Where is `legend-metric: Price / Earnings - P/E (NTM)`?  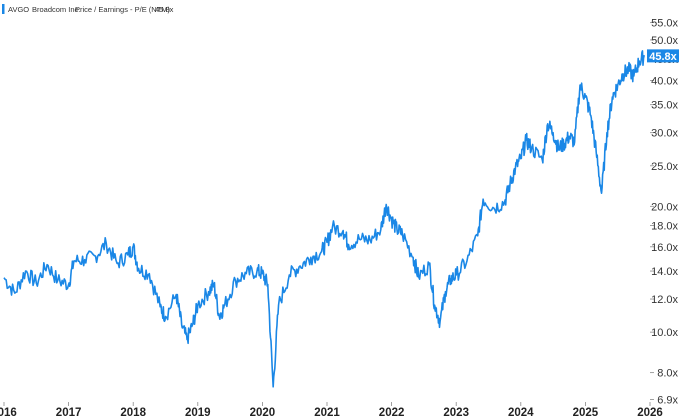 legend-metric: Price / Earnings - P/E (NTM) is located at coordinates (123, 9).